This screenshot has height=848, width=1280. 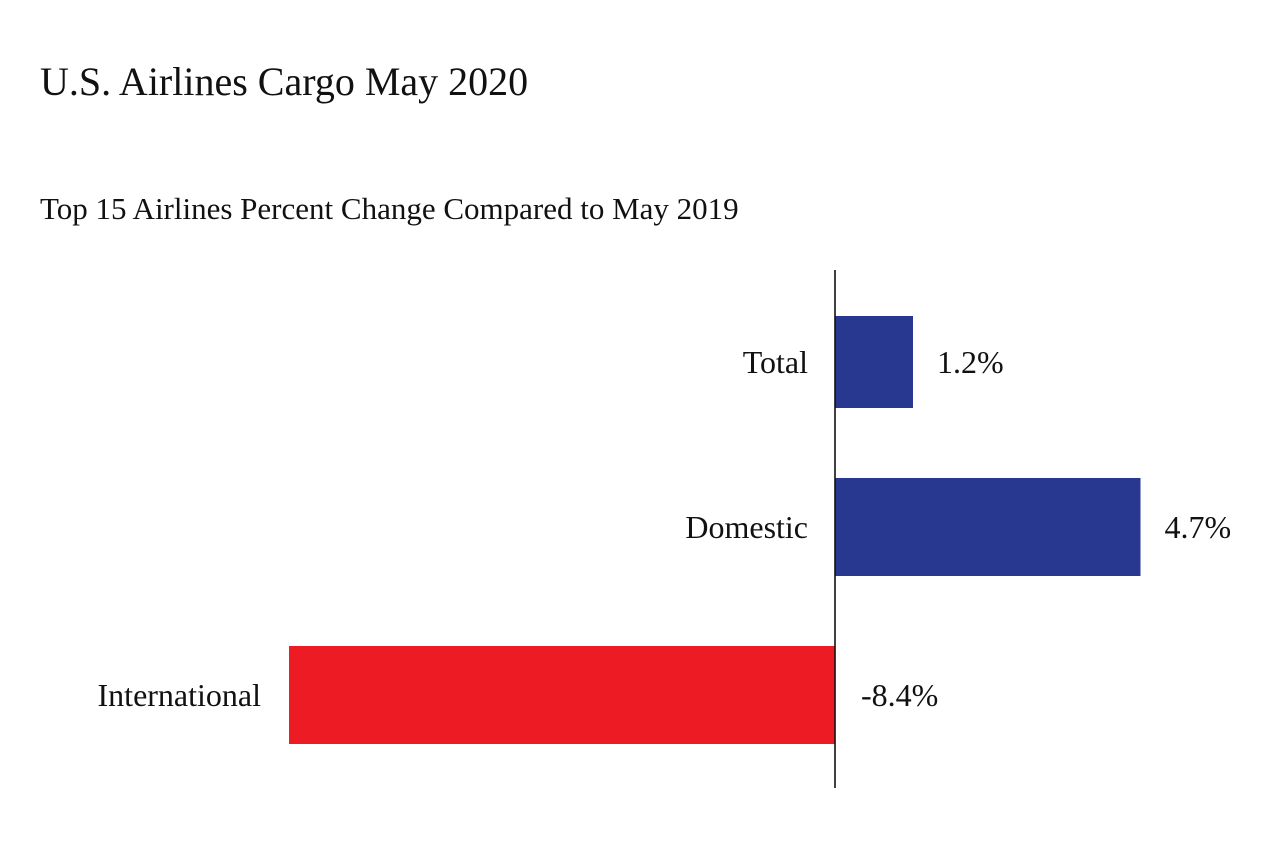 I want to click on value-label-international: -8.4%, so click(x=899, y=695).